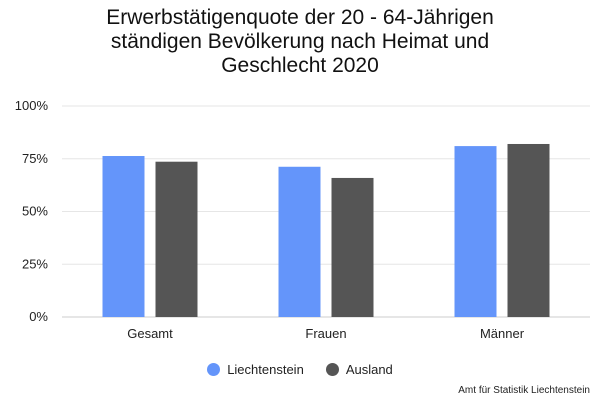 The height and width of the screenshot is (400, 600). What do you see at coordinates (325, 333) in the screenshot?
I see `x-tick-label-1: Frauen` at bounding box center [325, 333].